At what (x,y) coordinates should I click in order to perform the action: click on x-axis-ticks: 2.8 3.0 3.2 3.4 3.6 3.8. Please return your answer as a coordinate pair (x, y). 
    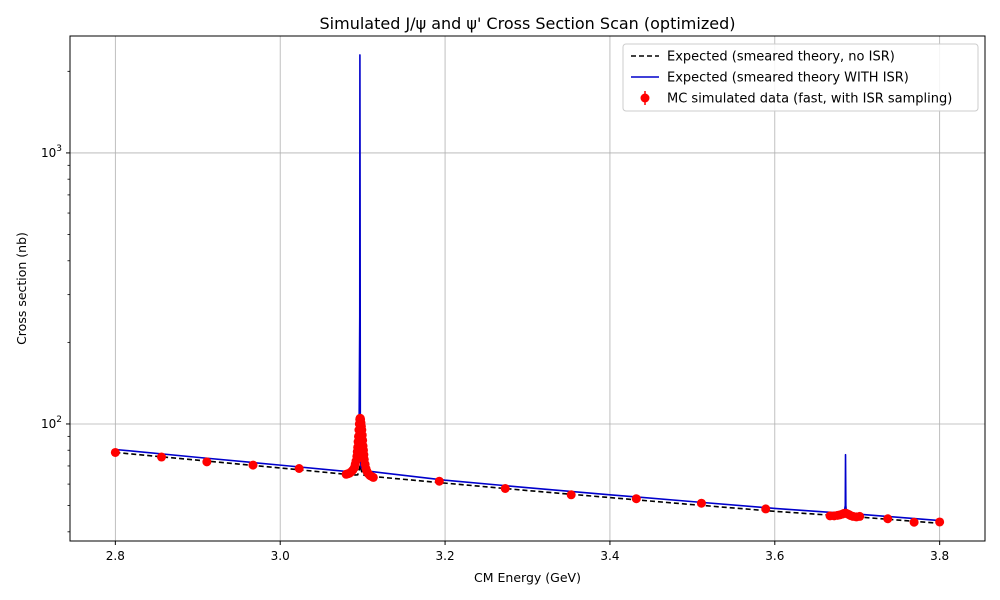
    Looking at the image, I should click on (527, 552).